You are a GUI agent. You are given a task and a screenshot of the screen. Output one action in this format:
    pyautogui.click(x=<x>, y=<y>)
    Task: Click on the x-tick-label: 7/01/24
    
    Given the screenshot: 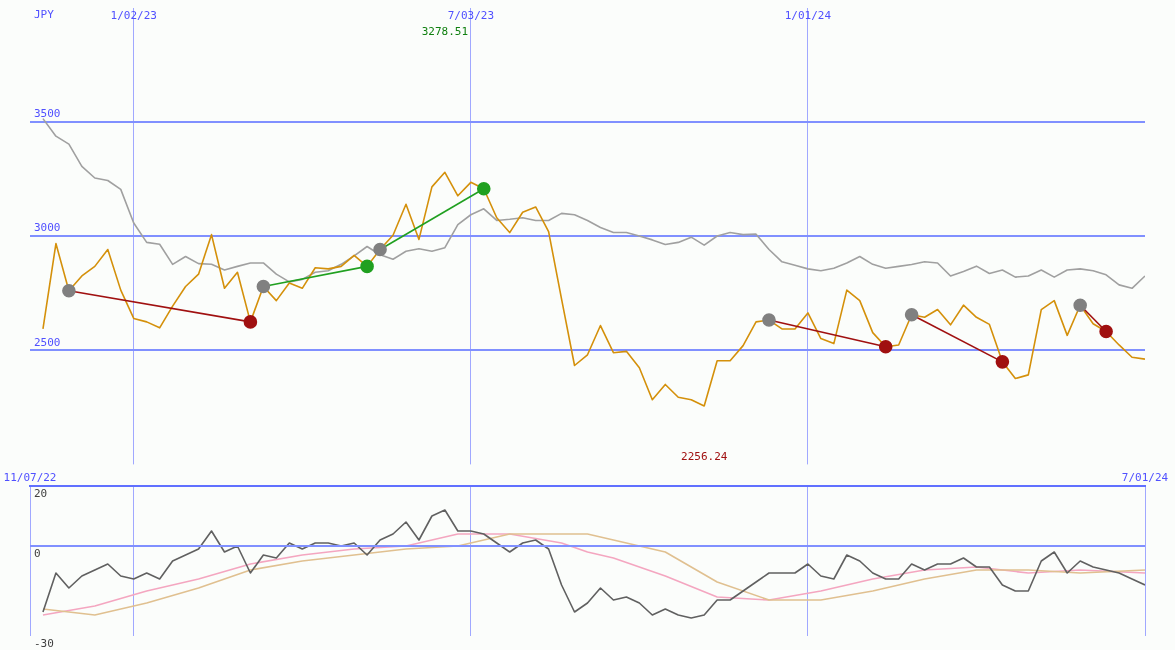 What is the action you would take?
    pyautogui.click(x=1145, y=478)
    